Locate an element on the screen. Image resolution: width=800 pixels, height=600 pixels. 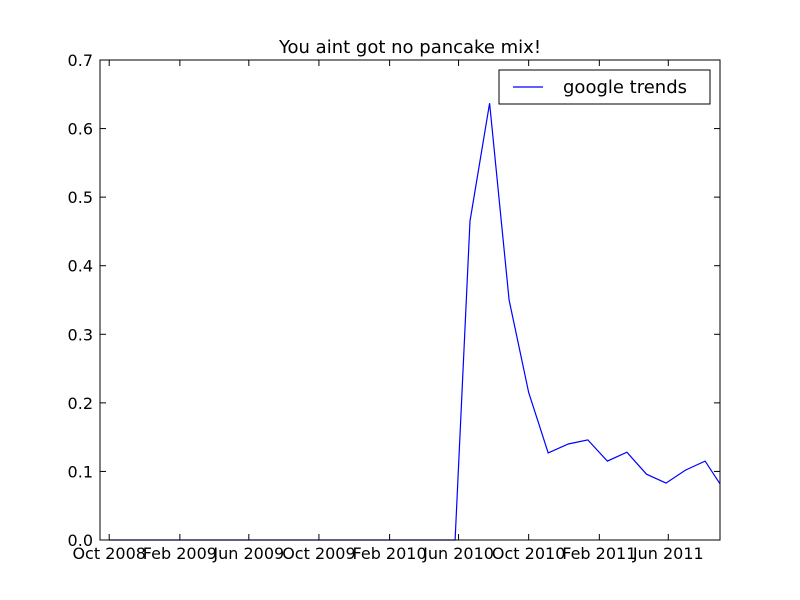
x-tick-label: Jun 2009 is located at coordinates (248, 553).